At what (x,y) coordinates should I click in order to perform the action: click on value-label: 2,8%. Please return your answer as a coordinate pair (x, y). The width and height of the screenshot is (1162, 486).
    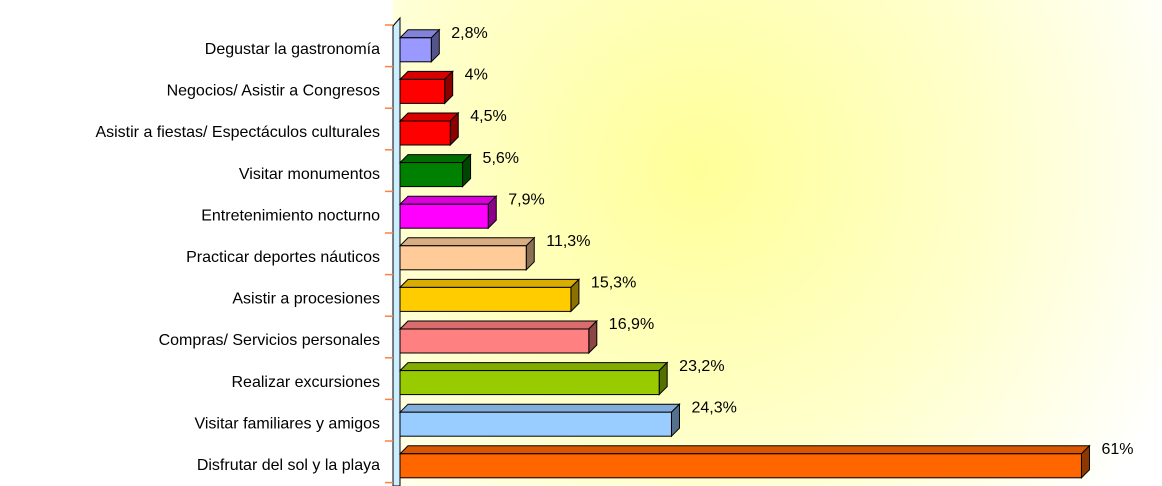
    Looking at the image, I should click on (469, 33).